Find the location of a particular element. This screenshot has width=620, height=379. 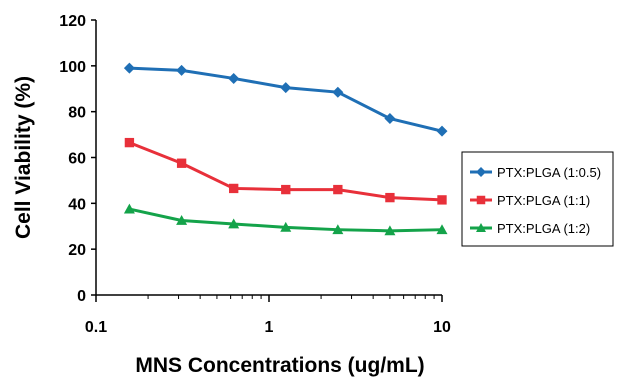

series-line is located at coordinates (286, 99).